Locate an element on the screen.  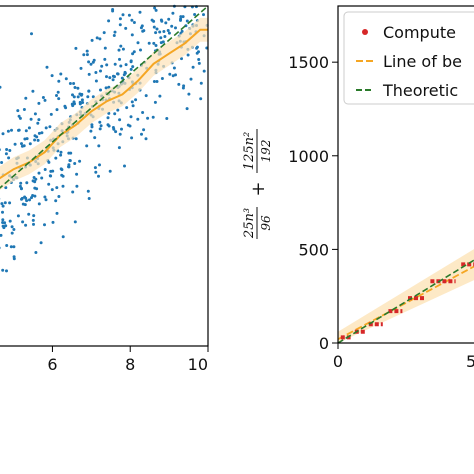
ylabel-fraction1-numerator: 25n³ is located at coordinates (249, 223).